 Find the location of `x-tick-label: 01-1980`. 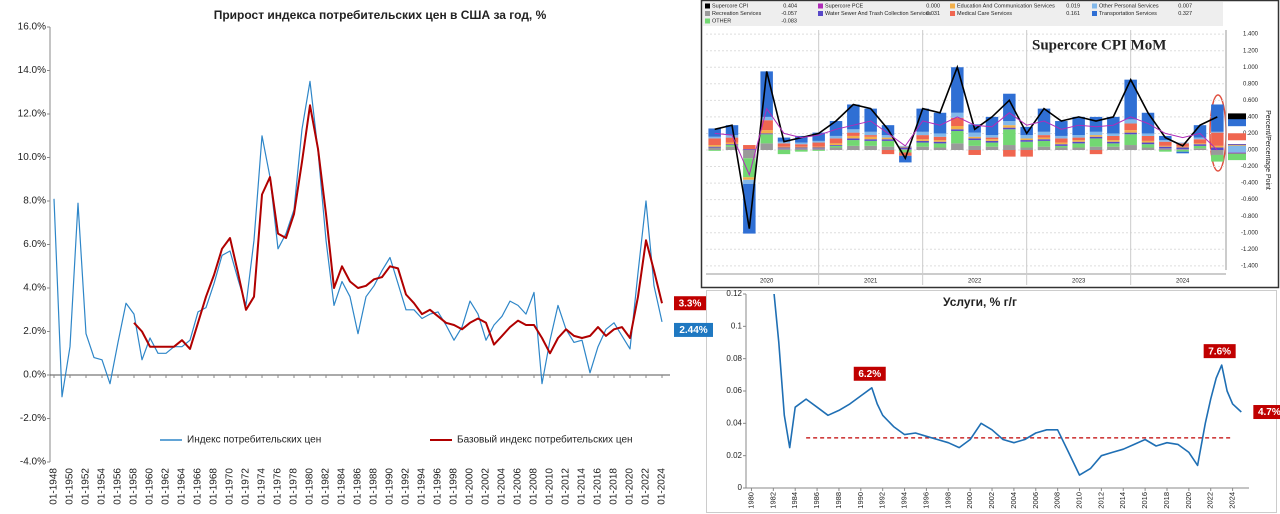

x-tick-label: 01-1980 is located at coordinates (310, 486).